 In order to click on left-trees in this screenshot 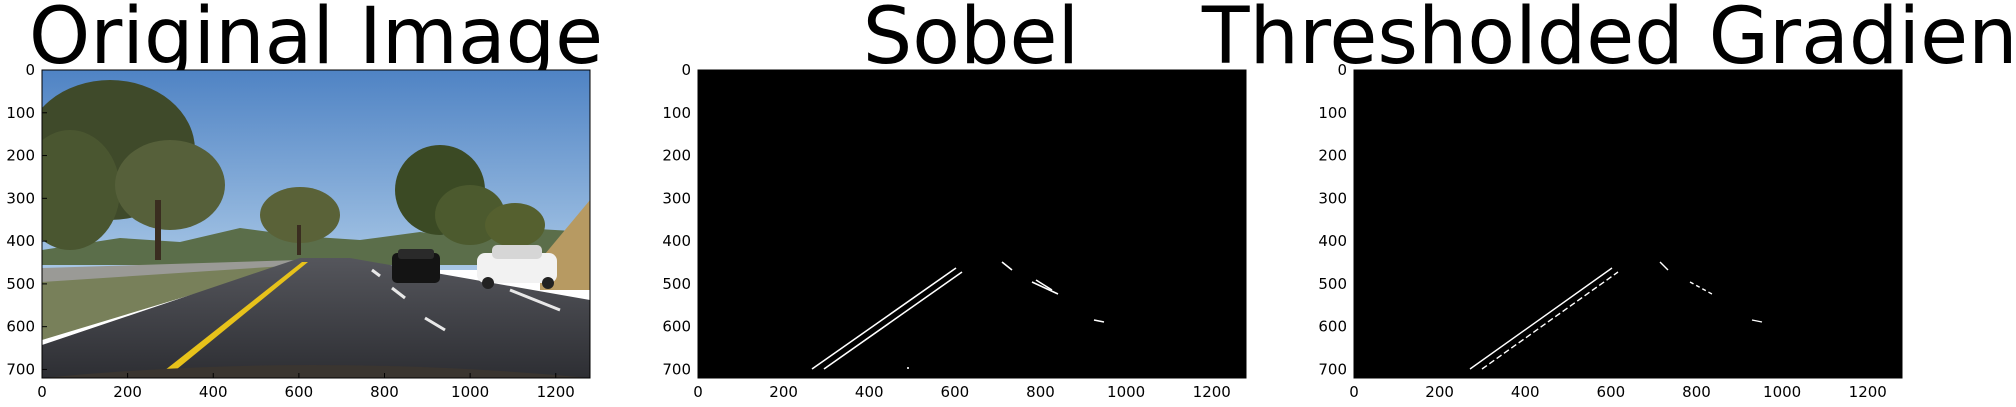, I will do `click(191, 170)`.